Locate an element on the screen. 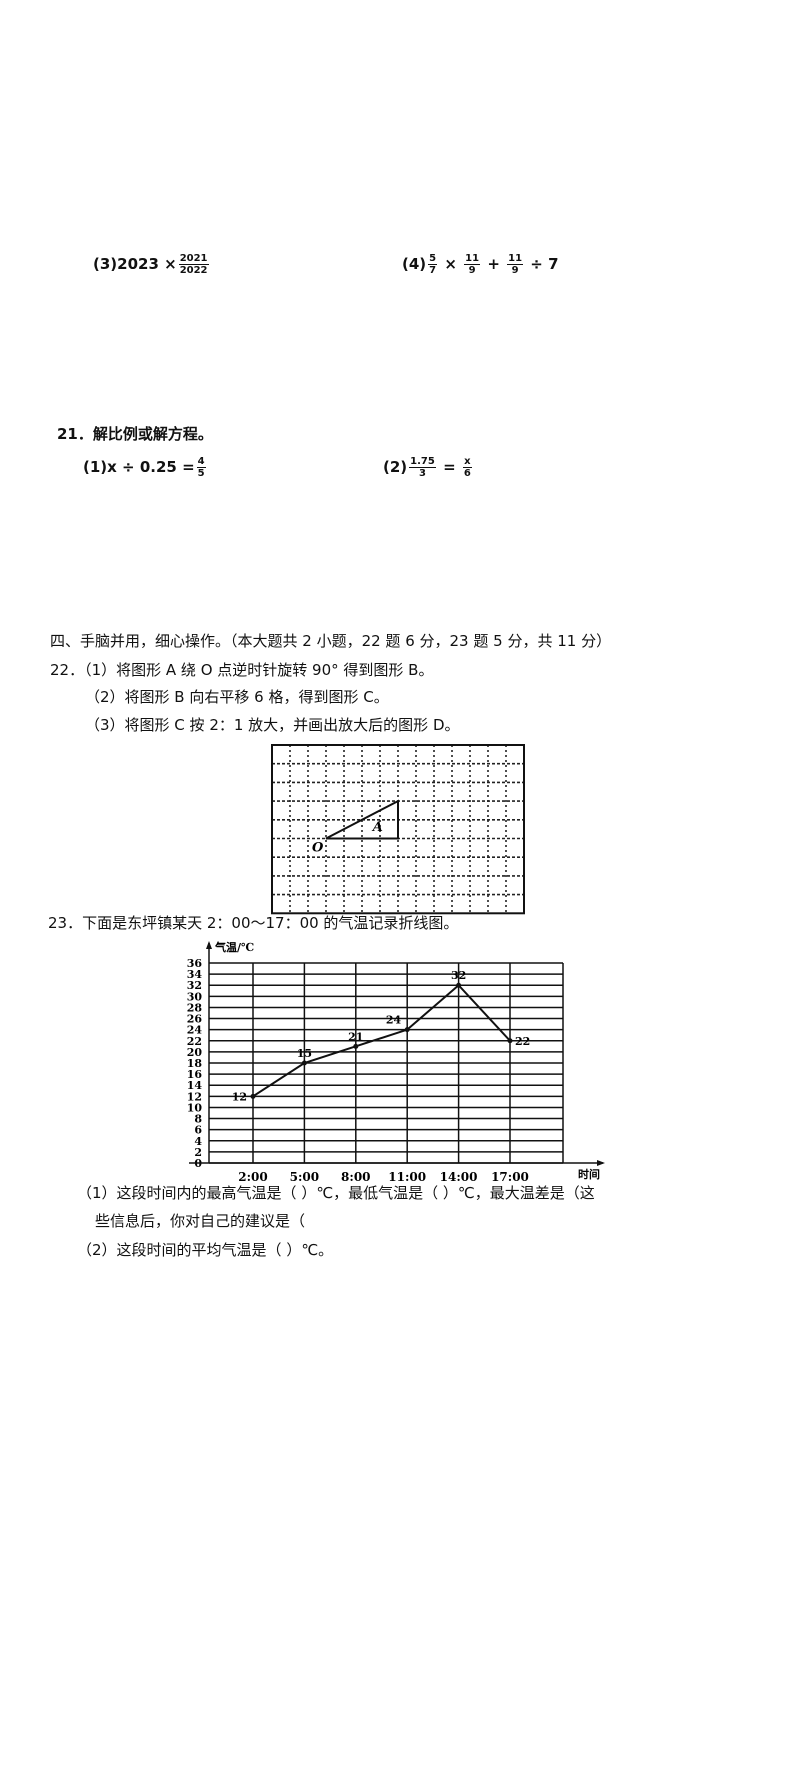 The height and width of the screenshot is (1781, 793). fraction: 2021 2022 is located at coordinates (193, 264).